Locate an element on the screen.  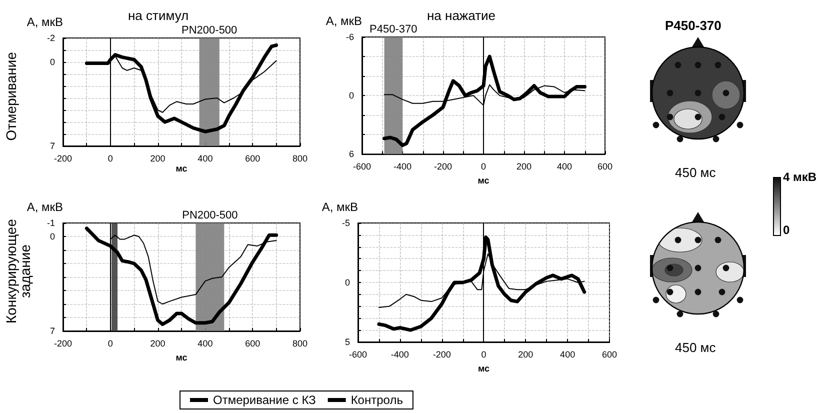
text: Конкурирующее задание is located at coordinates (18, 271).